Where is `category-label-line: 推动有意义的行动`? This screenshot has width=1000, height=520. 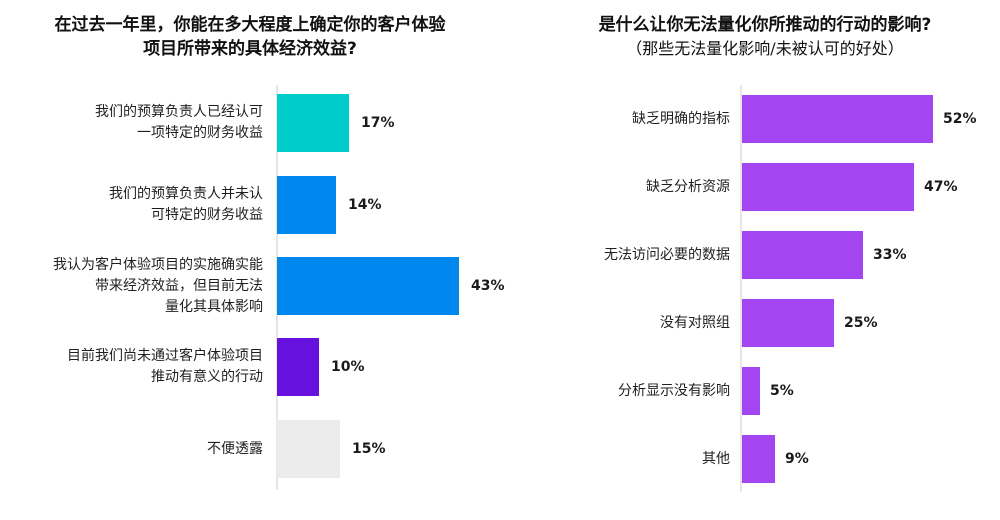 category-label-line: 推动有意义的行动 is located at coordinates (207, 377).